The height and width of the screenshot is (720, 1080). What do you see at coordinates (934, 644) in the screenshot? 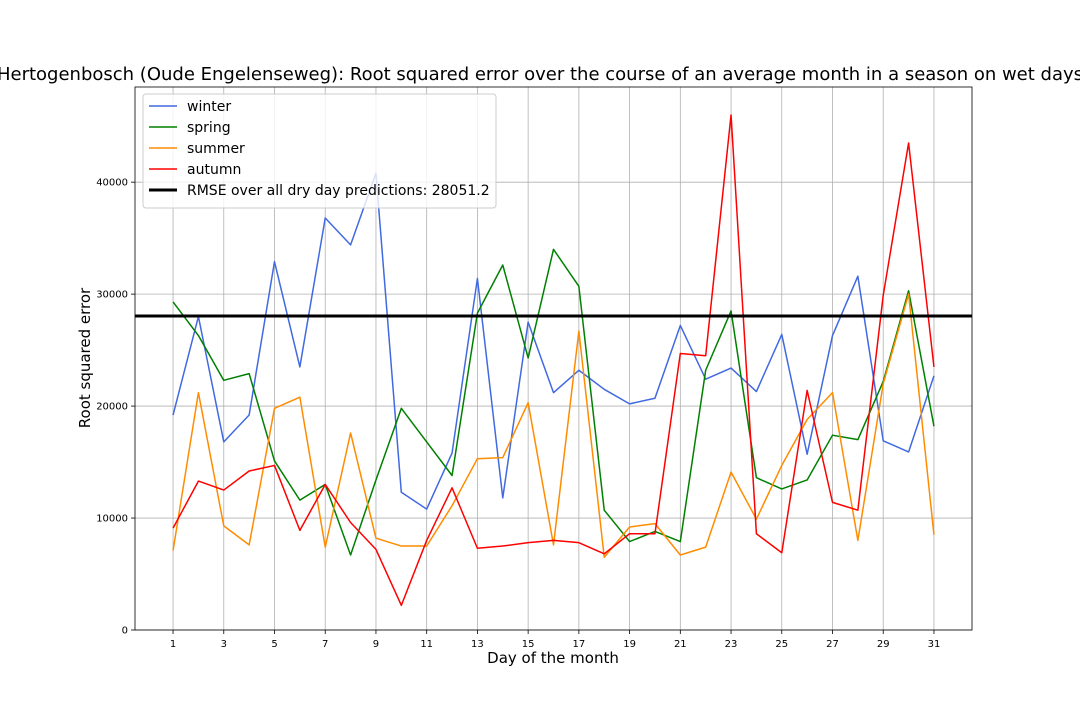
I see `x-tick-label: 31` at bounding box center [934, 644].